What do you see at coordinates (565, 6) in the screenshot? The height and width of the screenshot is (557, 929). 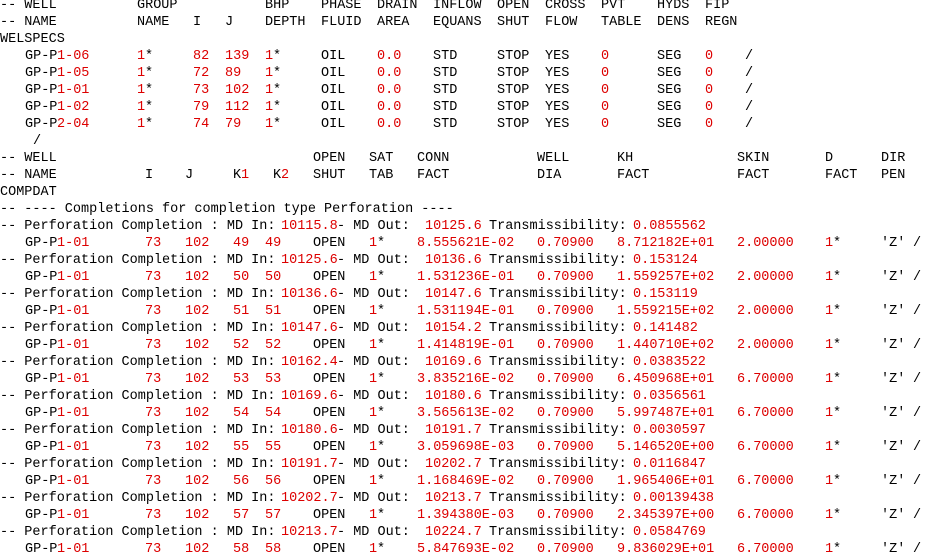 I see `keyword-token: CROSS` at bounding box center [565, 6].